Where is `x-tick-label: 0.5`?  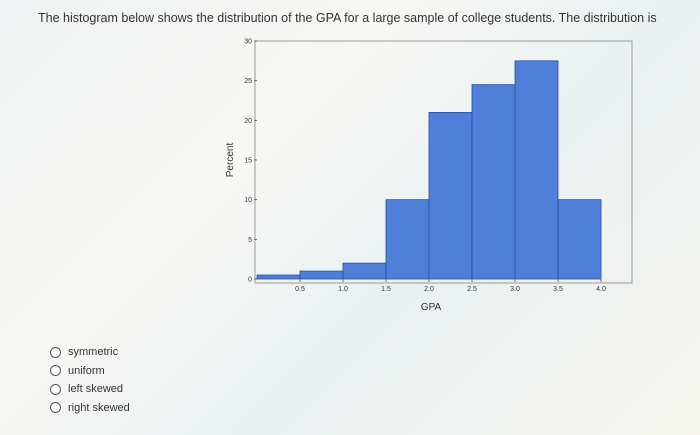
x-tick-label: 0.5 is located at coordinates (300, 289).